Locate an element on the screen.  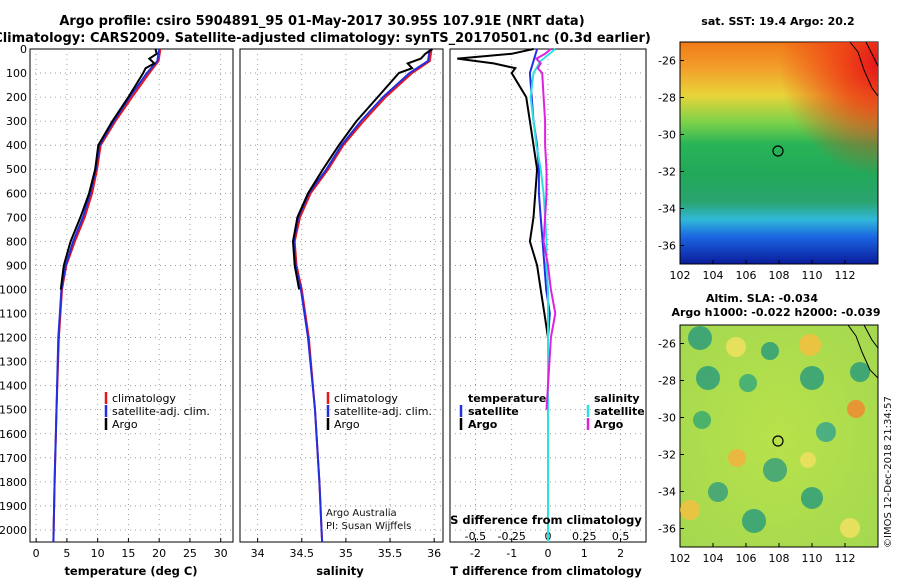
depth-tick-label: 300 is located at coordinates (16, 121).